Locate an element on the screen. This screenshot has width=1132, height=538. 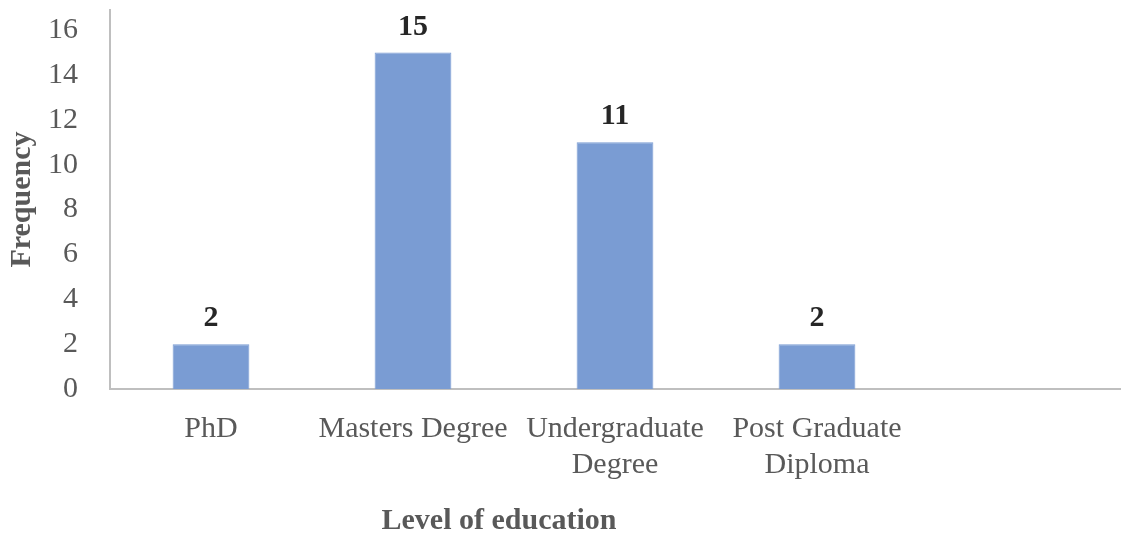
y-tick-label: 8 is located at coordinates (70, 207).